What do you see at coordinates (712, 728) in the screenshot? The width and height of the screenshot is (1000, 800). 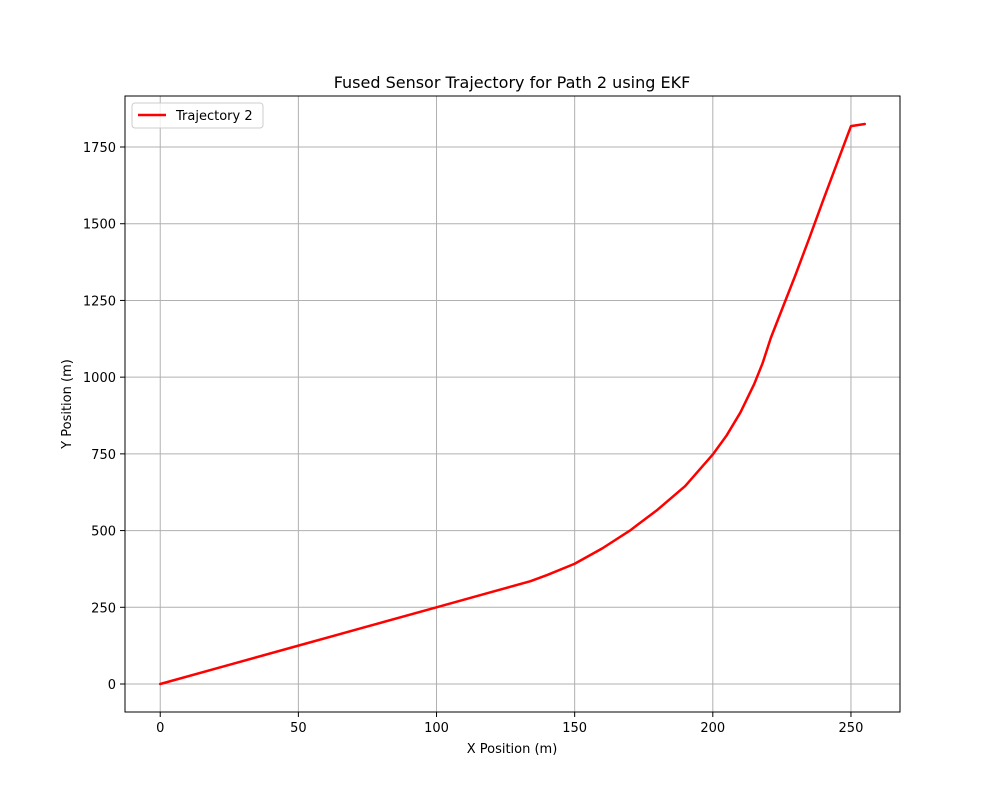 I see `x-tick-label: 200` at bounding box center [712, 728].